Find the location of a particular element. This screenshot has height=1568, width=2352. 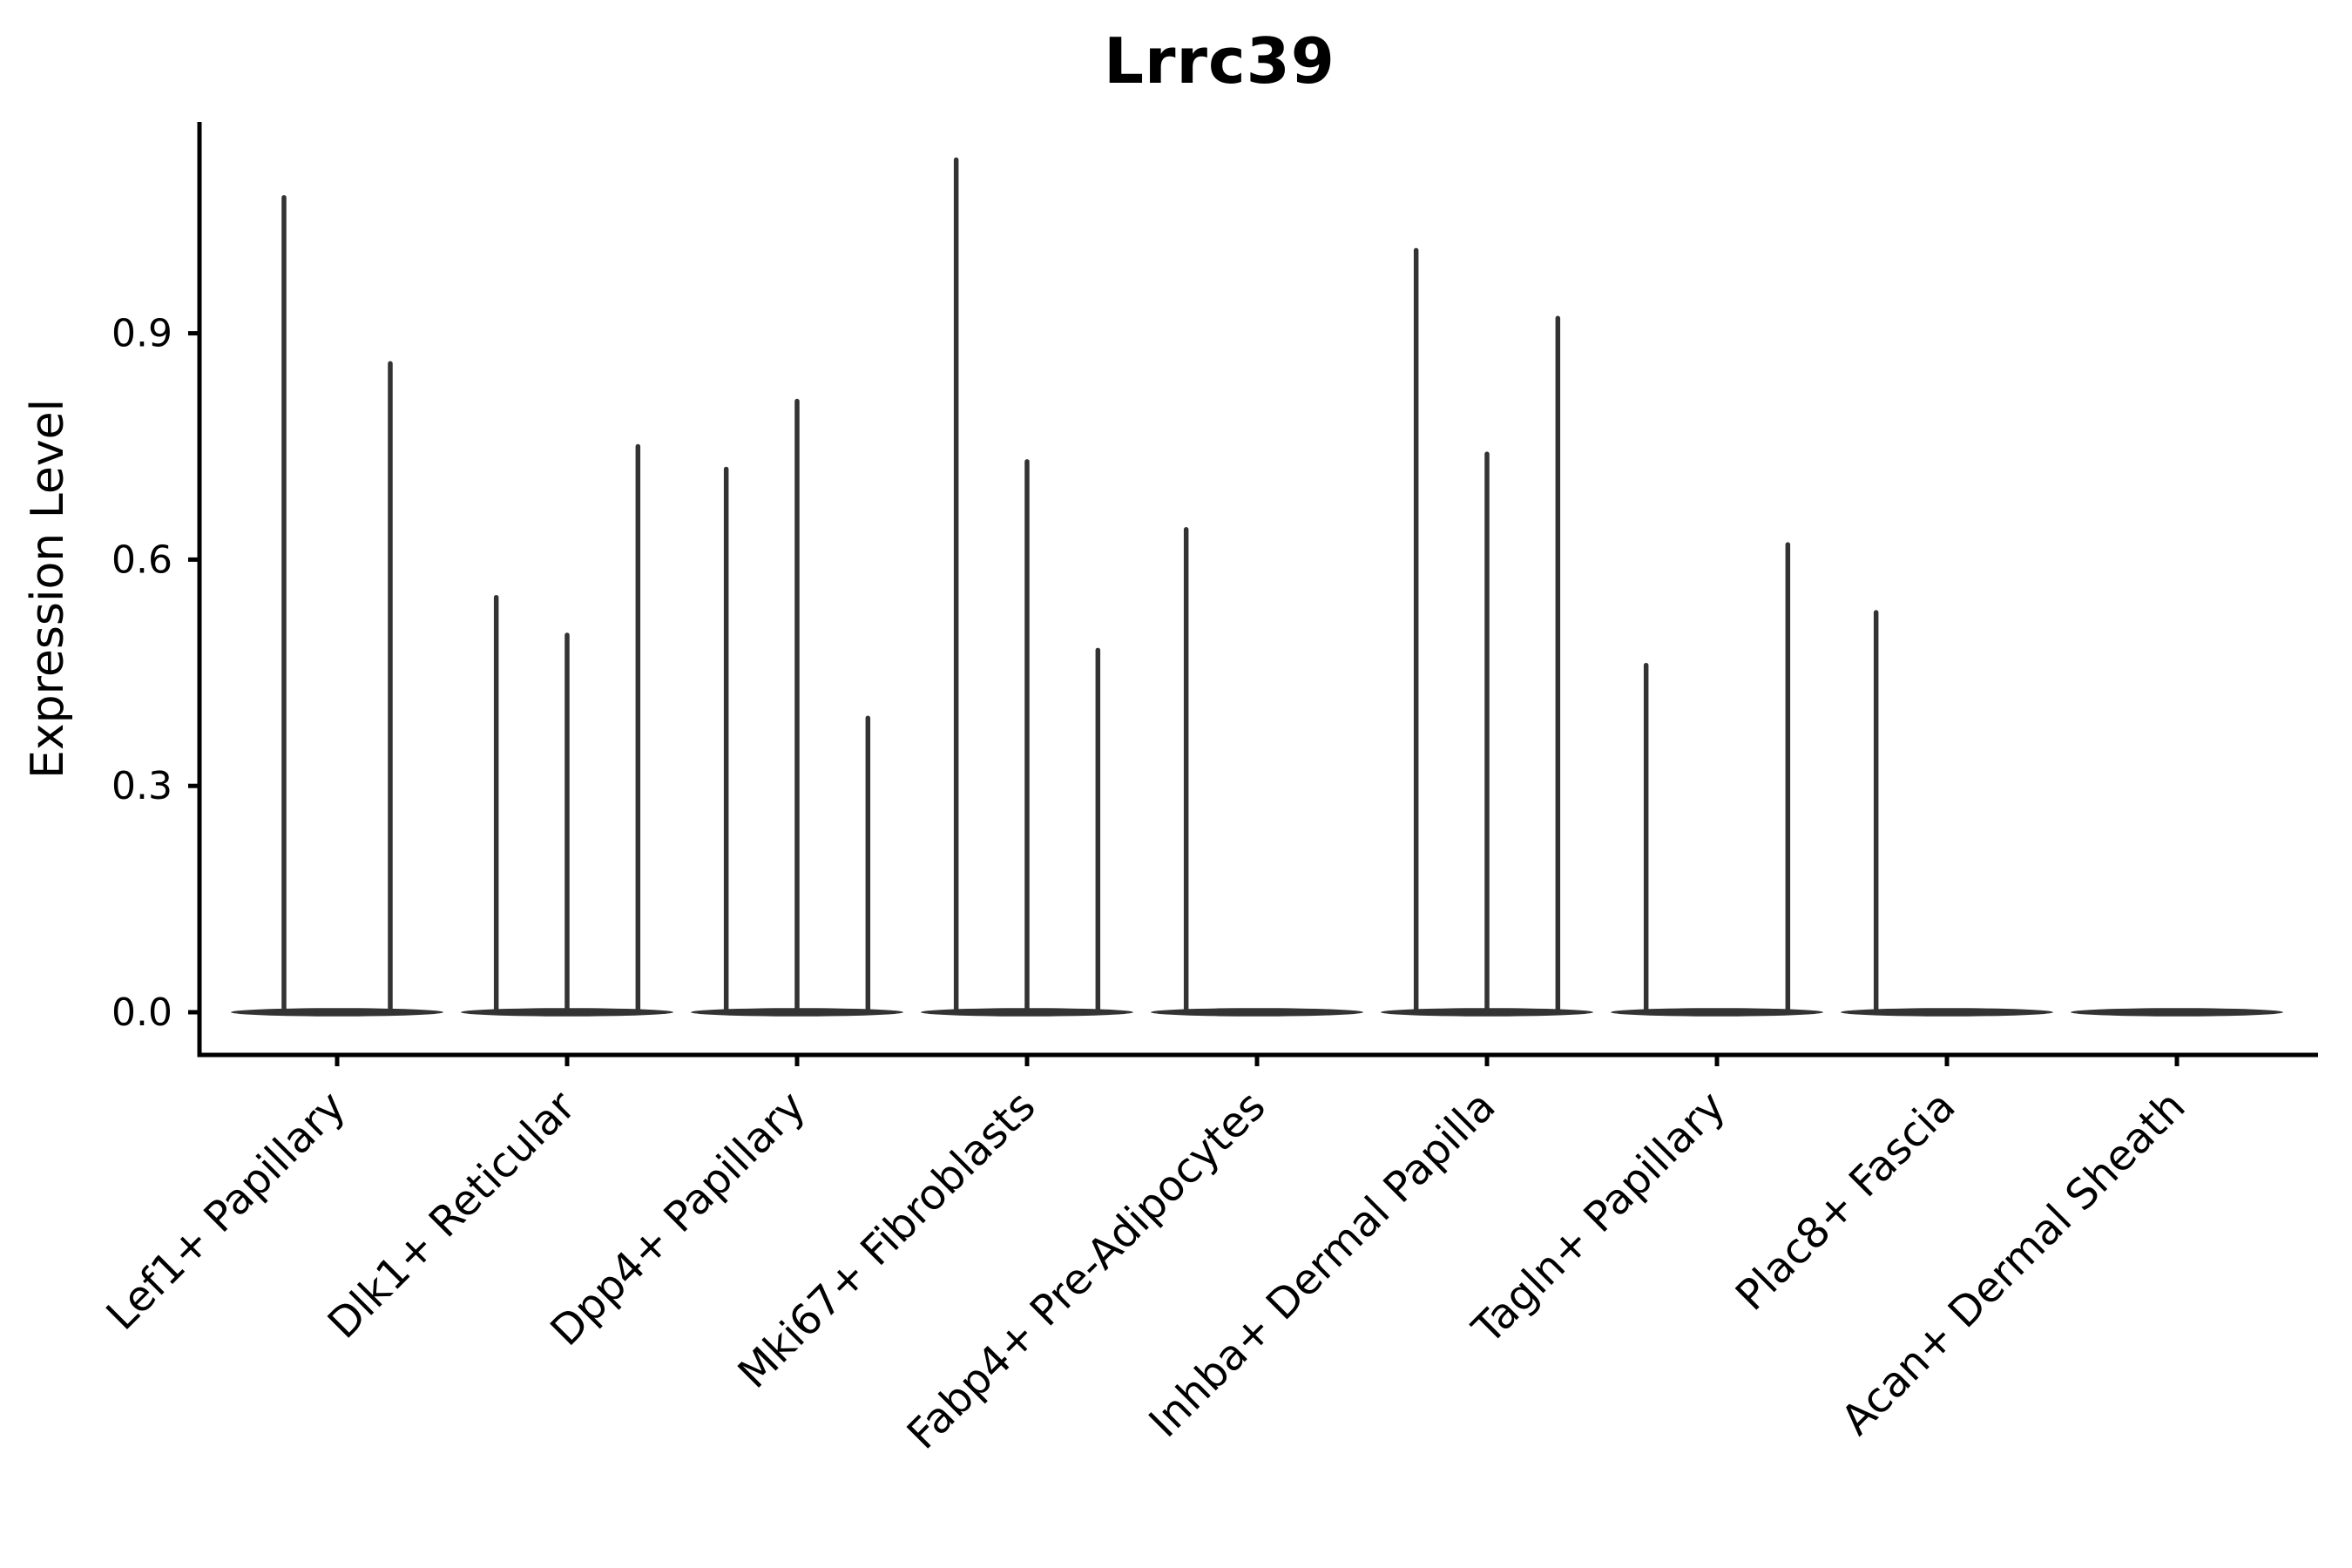

x-tick-label: Dpp4+ Papillary is located at coordinates (677, 1218).